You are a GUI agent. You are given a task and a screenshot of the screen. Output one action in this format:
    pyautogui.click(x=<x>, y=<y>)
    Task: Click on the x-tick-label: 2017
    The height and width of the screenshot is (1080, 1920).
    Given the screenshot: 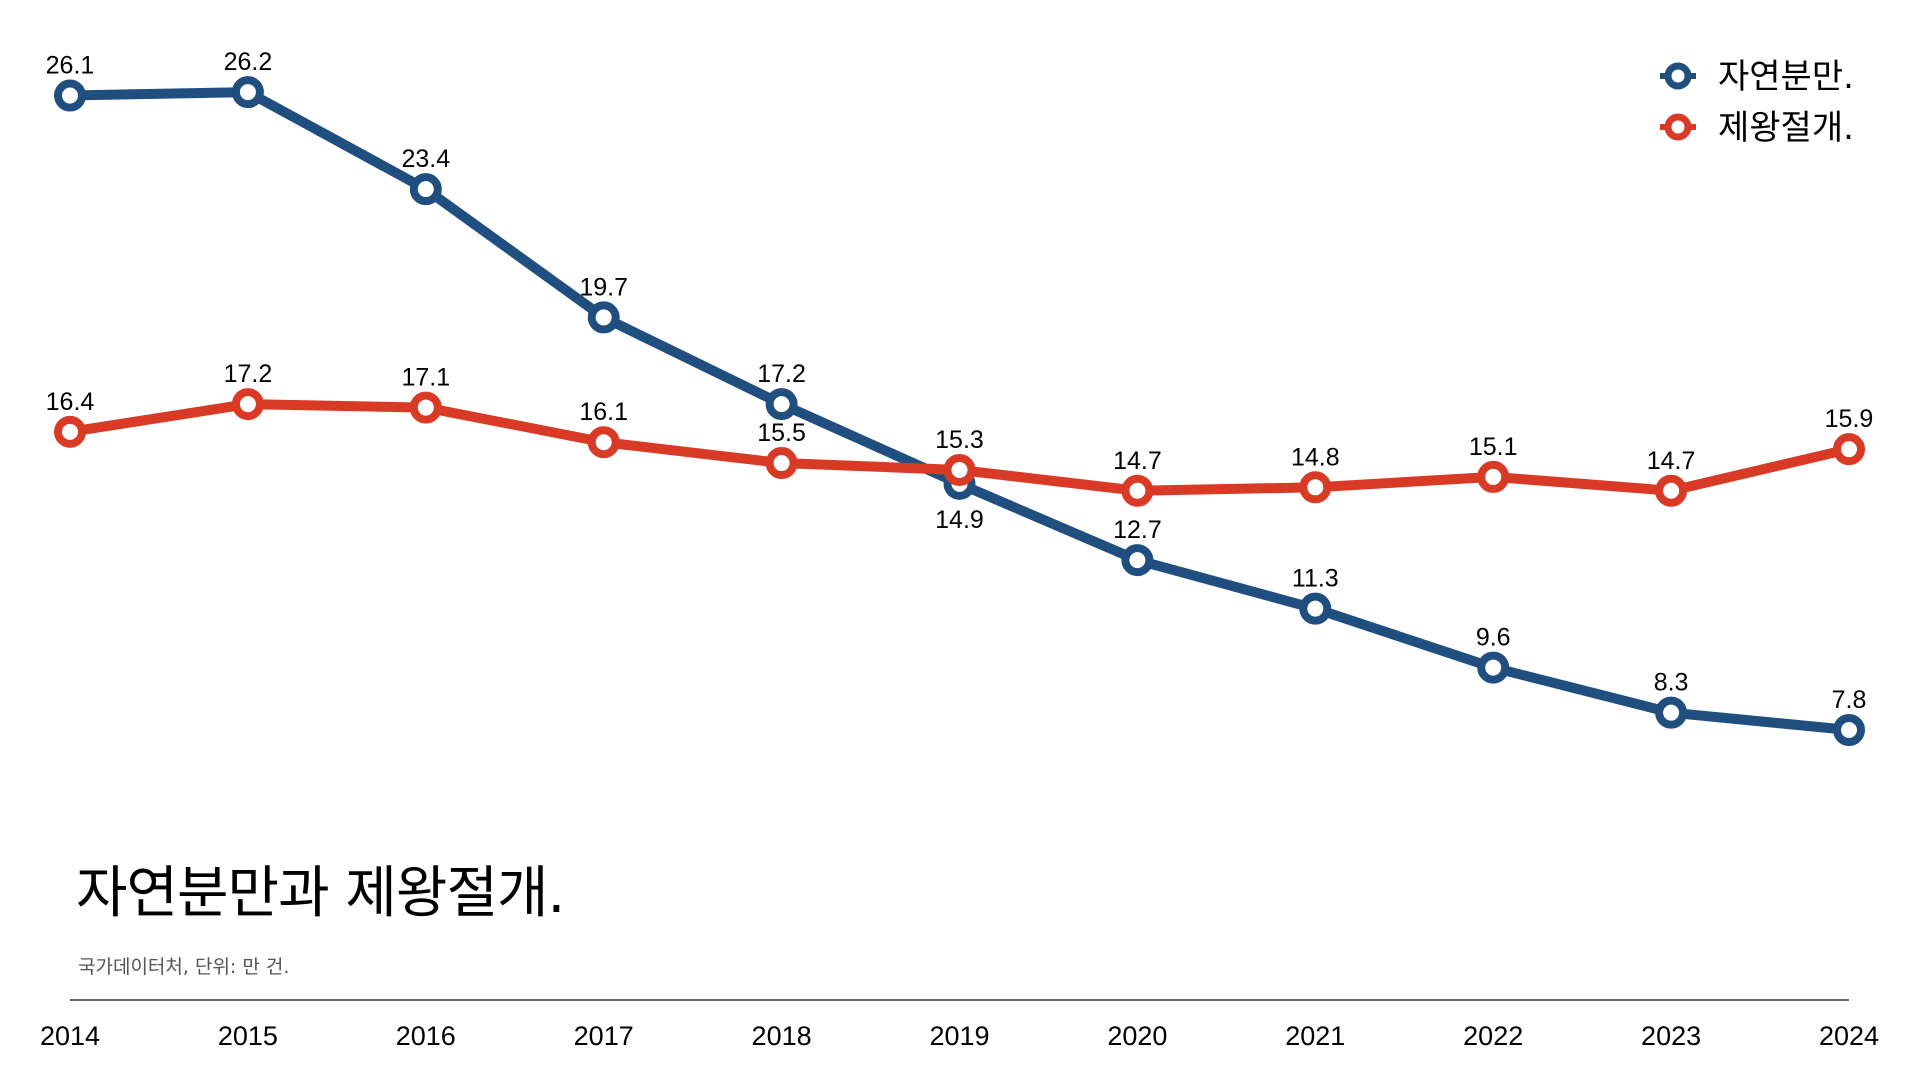 What is the action you would take?
    pyautogui.click(x=604, y=1036)
    